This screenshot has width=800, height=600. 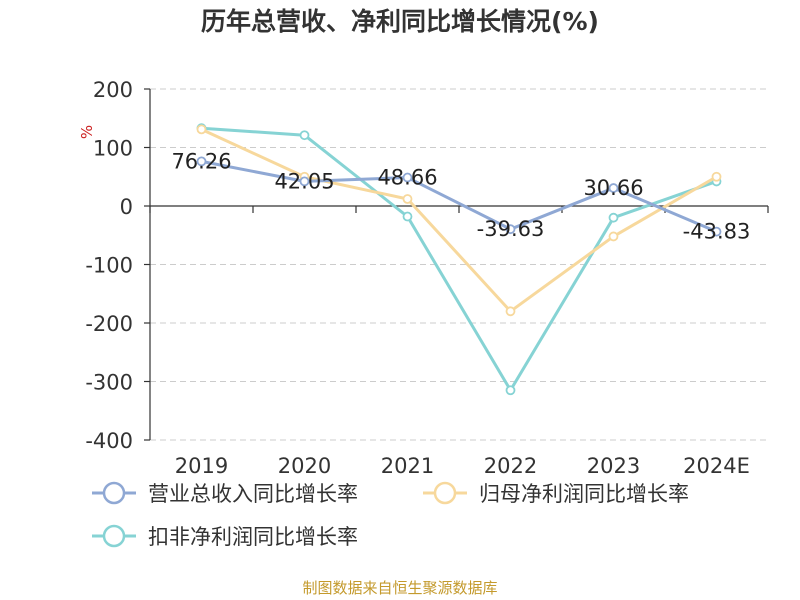 What do you see at coordinates (584, 494) in the screenshot?
I see `legend-label: 归母净利润同比增长率` at bounding box center [584, 494].